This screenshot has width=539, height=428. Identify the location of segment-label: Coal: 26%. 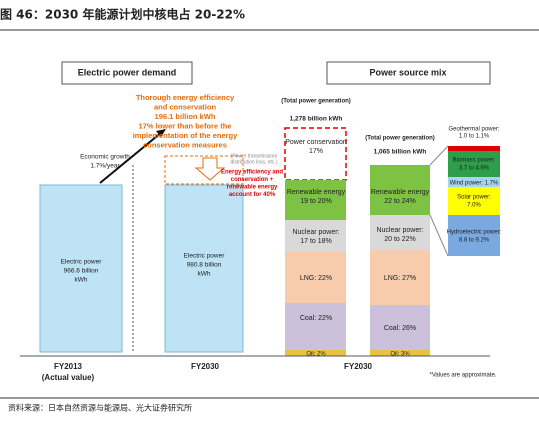
(400, 328).